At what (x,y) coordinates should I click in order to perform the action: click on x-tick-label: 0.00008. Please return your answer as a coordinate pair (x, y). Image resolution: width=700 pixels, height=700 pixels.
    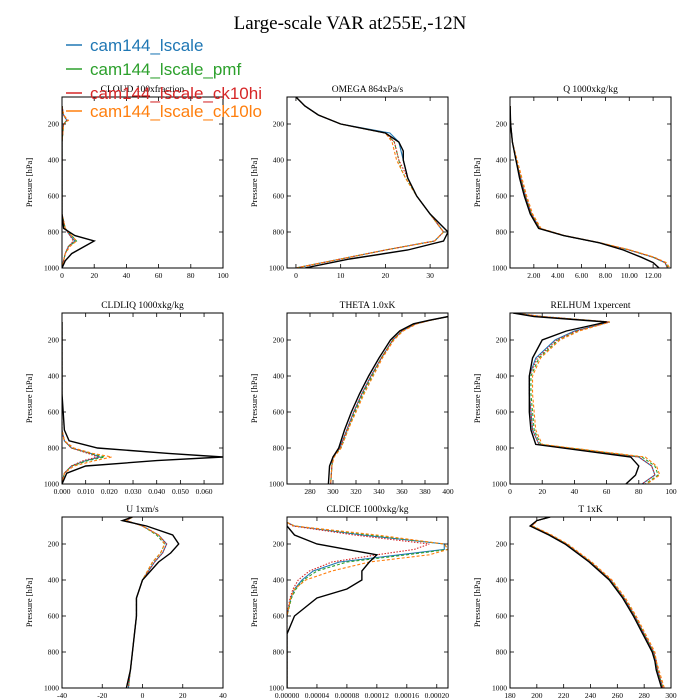
    Looking at the image, I should click on (347, 695).